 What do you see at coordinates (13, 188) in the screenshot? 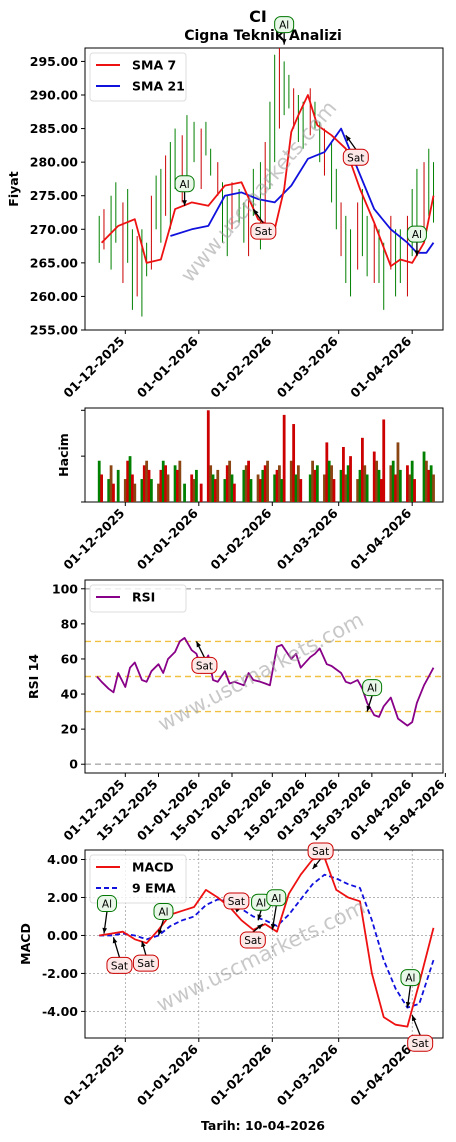
I see `y-axis-label: Fiyat` at bounding box center [13, 188].